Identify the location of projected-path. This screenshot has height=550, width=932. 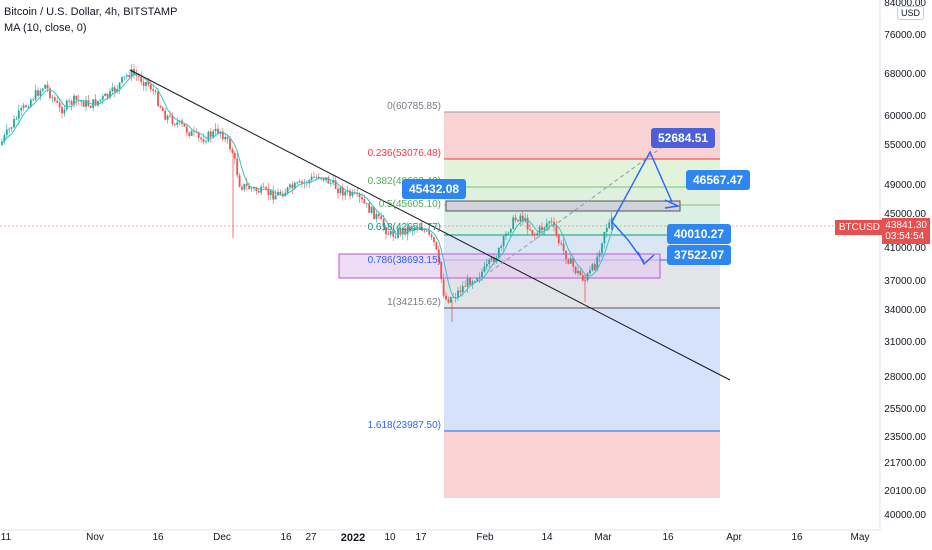
(646, 208).